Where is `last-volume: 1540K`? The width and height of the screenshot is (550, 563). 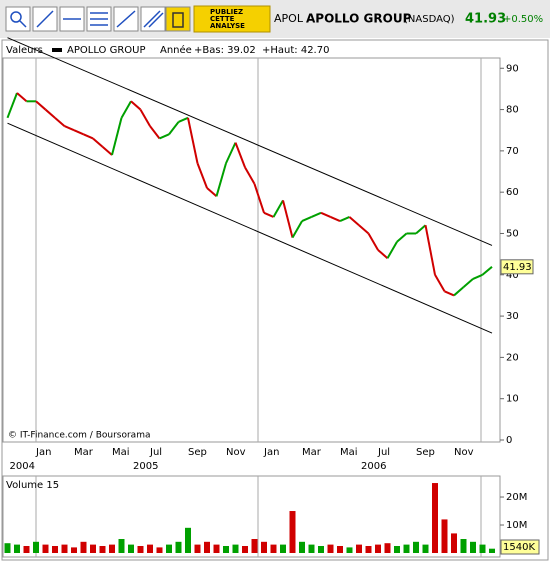 last-volume: 1540K is located at coordinates (519, 547).